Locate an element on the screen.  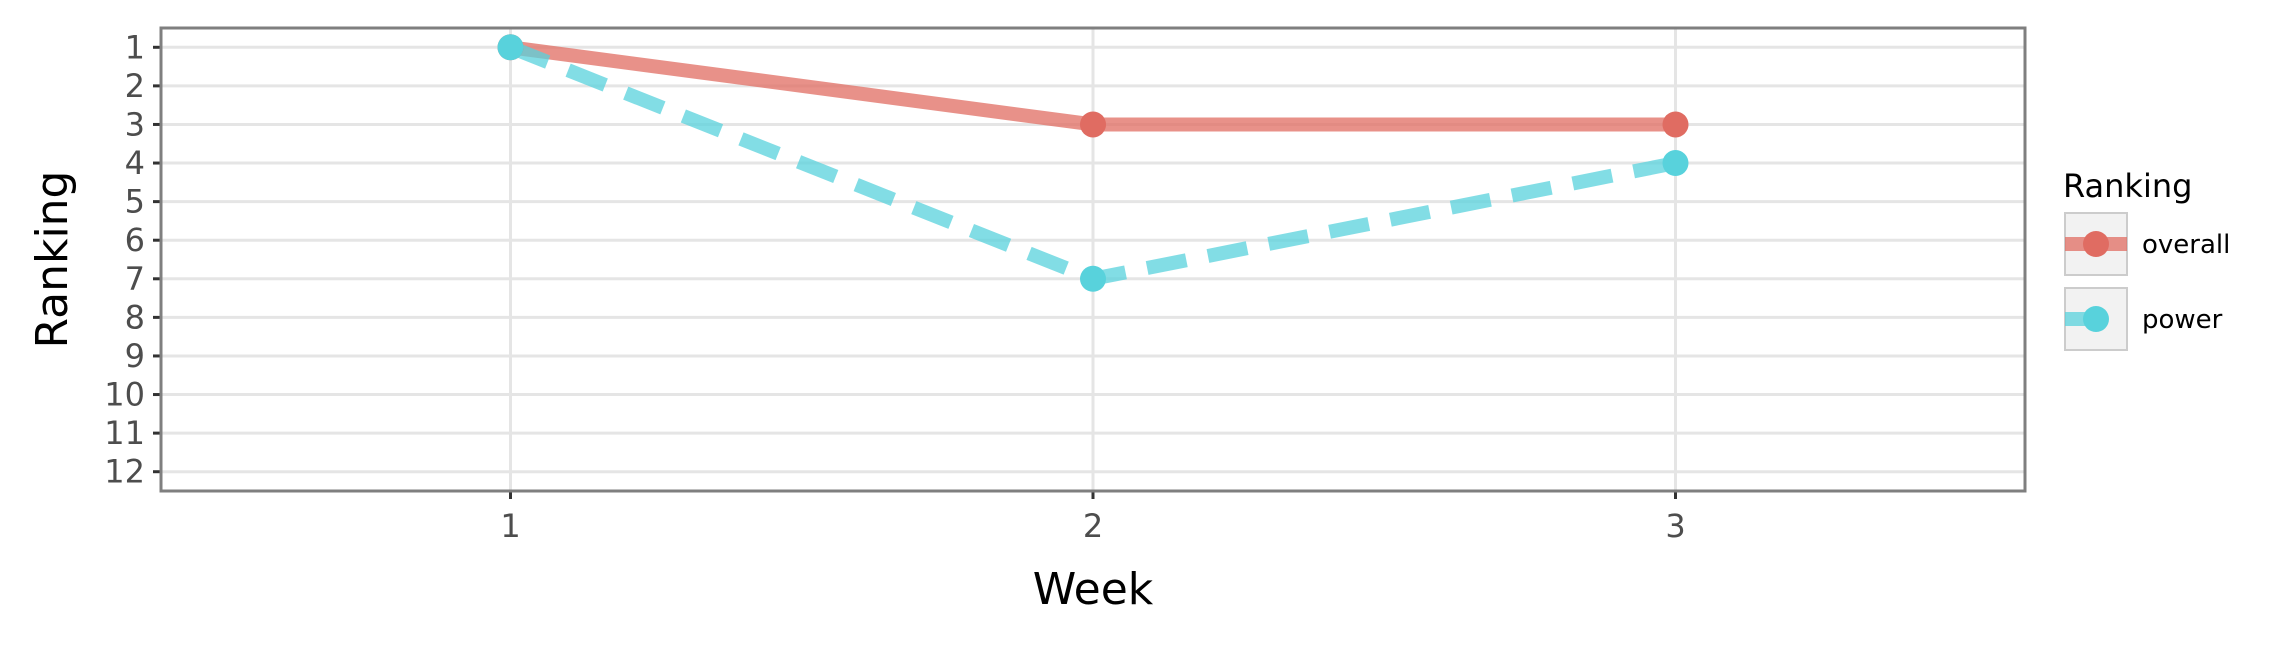
y-tick-label: 12 is located at coordinates (124, 472).